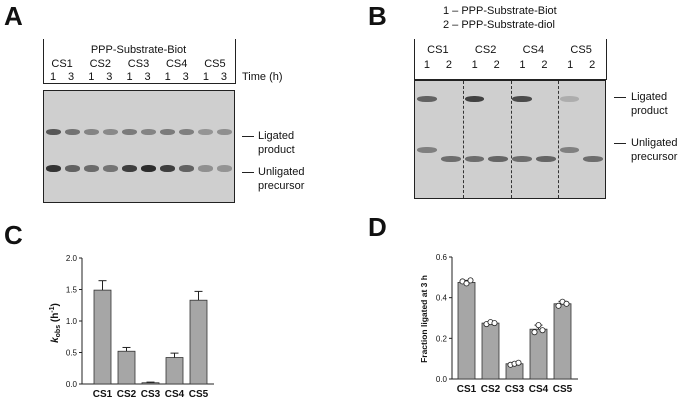 The width and height of the screenshot is (685, 402). Describe the element at coordinates (377, 16) in the screenshot. I see `panel-b-label: B` at that location.